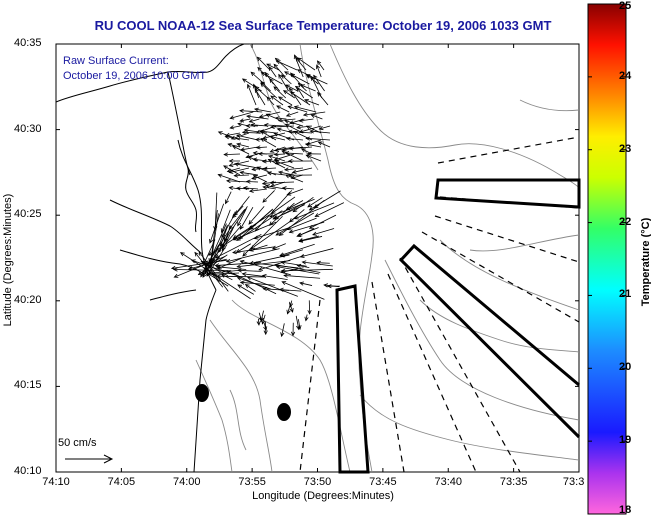 This screenshot has width=651, height=518. I want to click on colorbar-tick-label: 18, so click(625, 510).